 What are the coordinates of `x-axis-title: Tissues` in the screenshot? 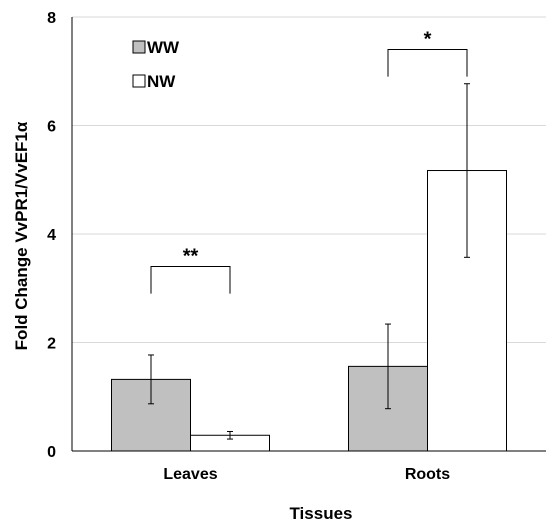 It's located at (320, 513).